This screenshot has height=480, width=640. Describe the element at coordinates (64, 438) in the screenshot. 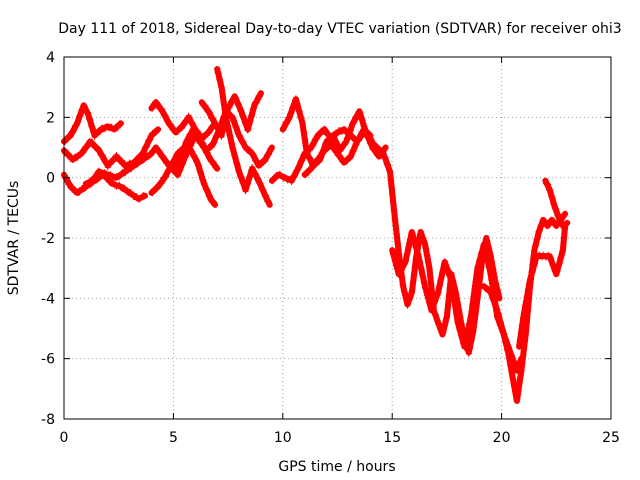

I see `x-tick-label: 0` at that location.